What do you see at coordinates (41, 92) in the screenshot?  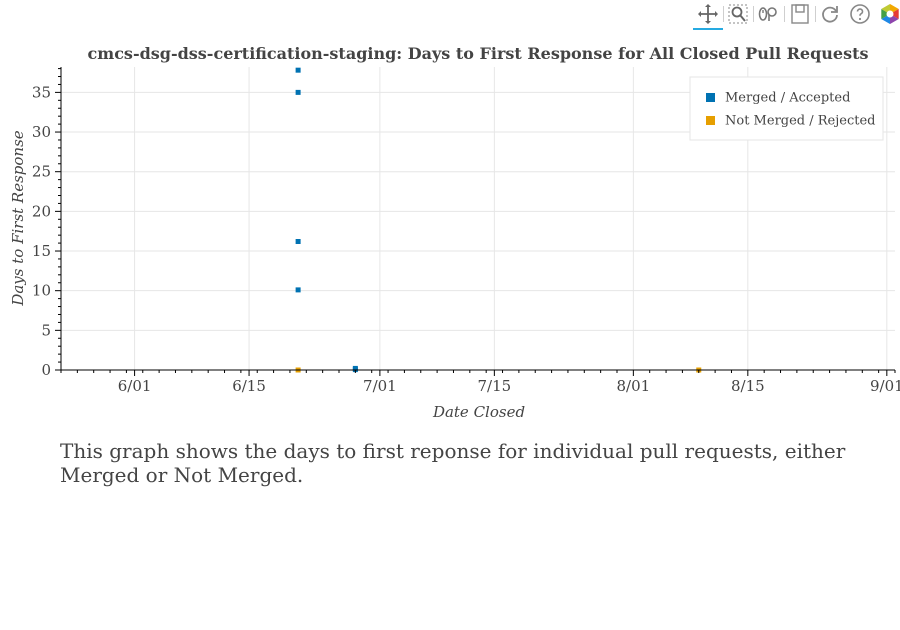 I see `y-tick-label: 35` at bounding box center [41, 92].